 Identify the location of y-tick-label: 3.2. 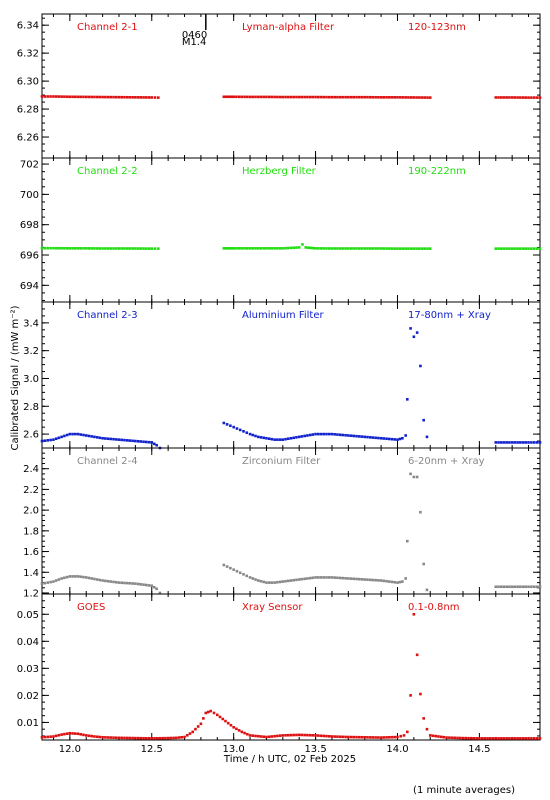
(31, 351).